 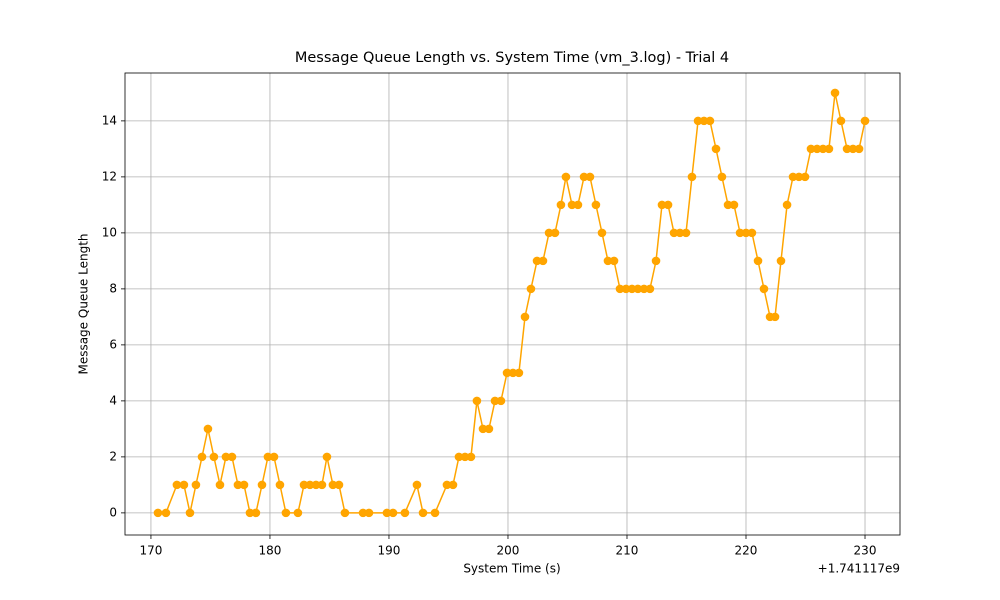 What do you see at coordinates (113, 344) in the screenshot?
I see `y-tick-label: 6` at bounding box center [113, 344].